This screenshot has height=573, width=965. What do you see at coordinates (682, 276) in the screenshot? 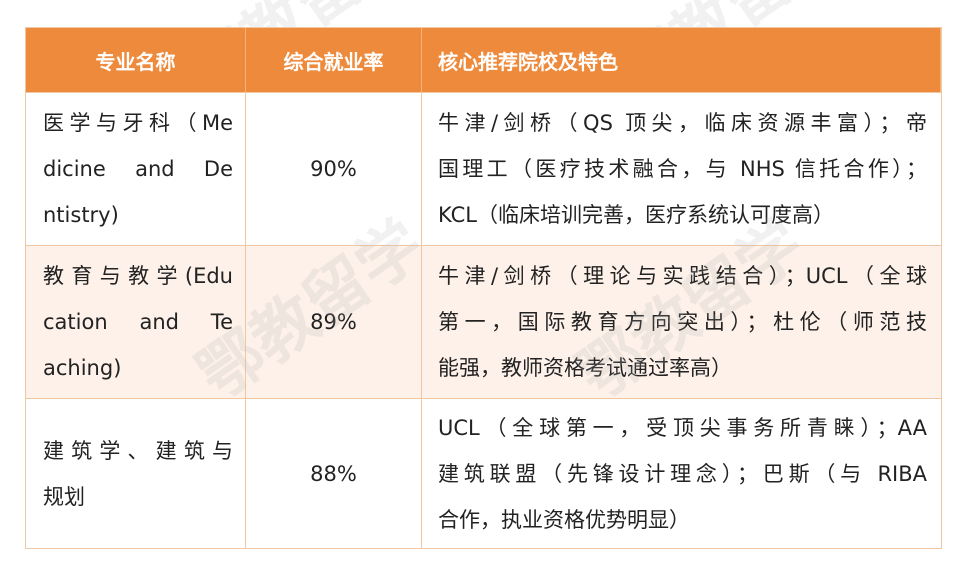
I see `schools-line: 牛津/剑桥（理论与实践结合）；UCL（全球` at bounding box center [682, 276].